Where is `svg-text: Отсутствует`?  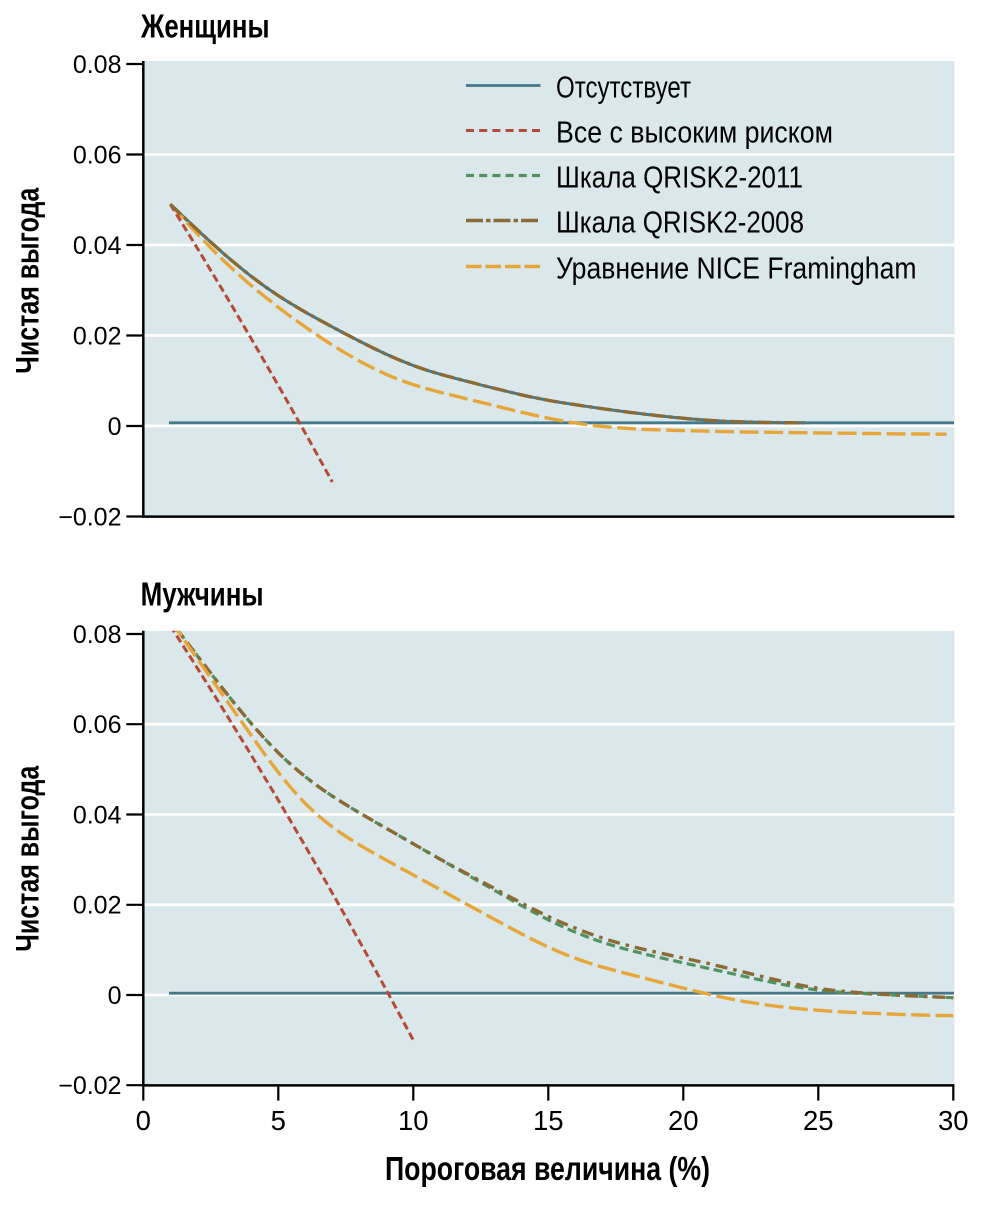 svg-text: Отсутствует is located at coordinates (623, 87).